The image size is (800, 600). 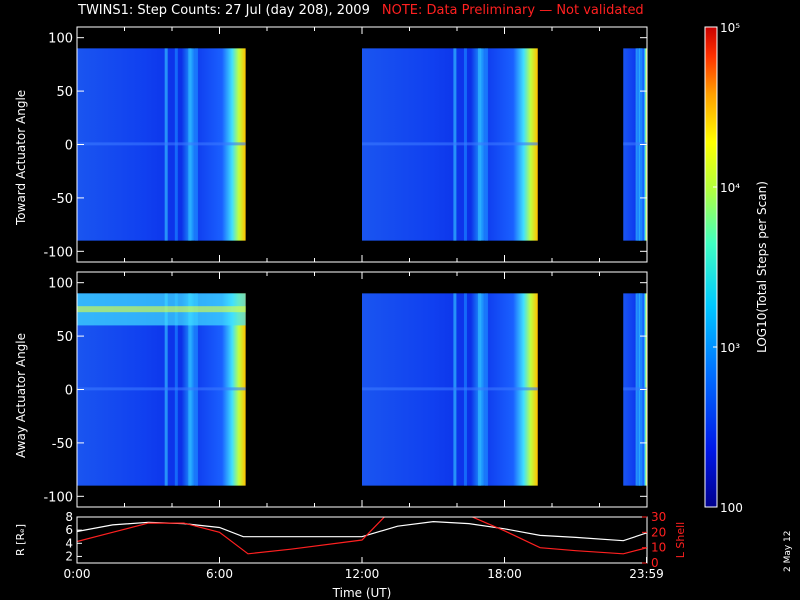 What do you see at coordinates (711, 267) in the screenshot?
I see `colorbar-gradient` at bounding box center [711, 267].